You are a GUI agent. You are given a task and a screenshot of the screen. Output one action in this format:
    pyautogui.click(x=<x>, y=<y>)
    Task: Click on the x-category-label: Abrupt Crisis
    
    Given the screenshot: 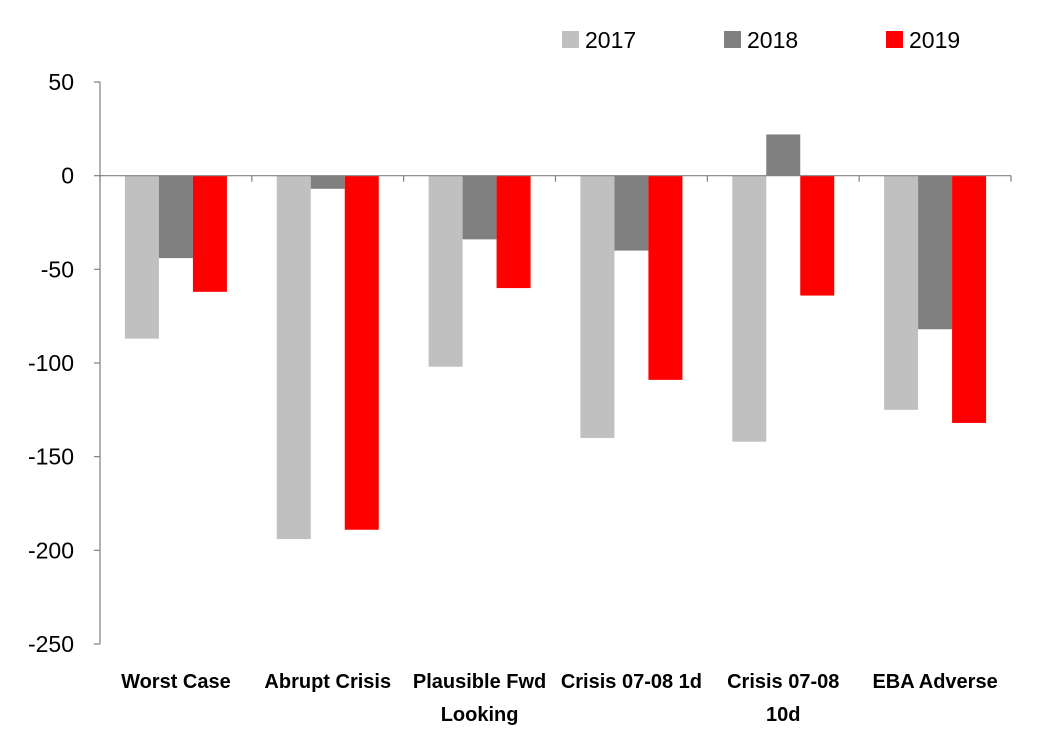 What is the action you would take?
    pyautogui.click(x=327, y=682)
    